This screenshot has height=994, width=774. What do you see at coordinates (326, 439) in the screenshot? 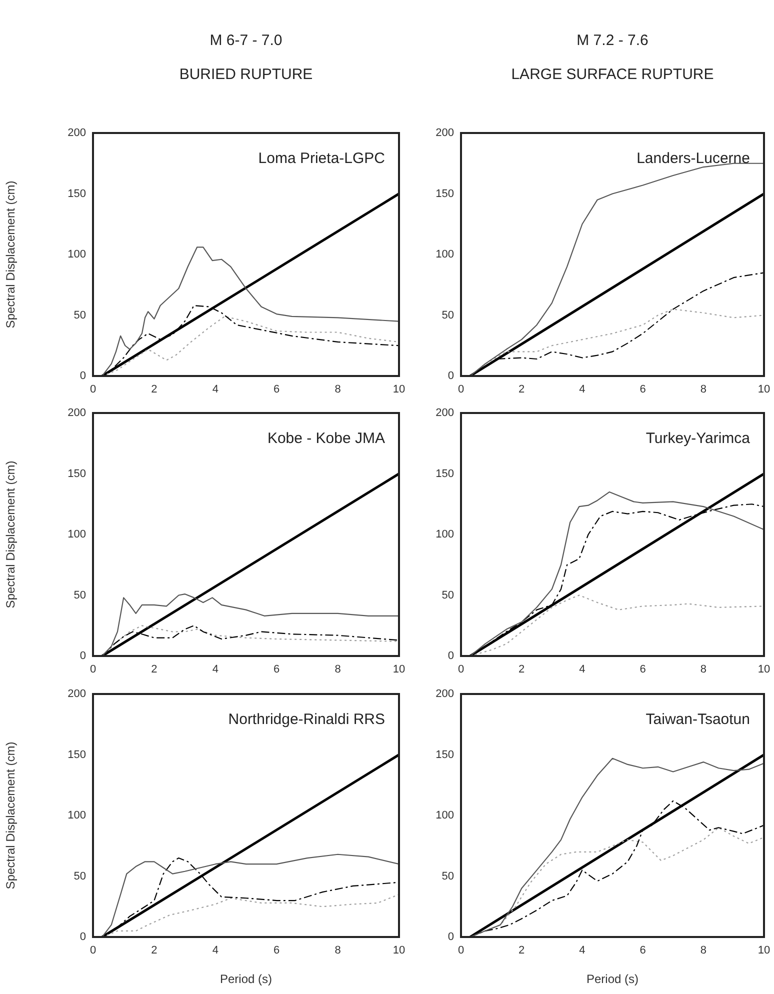
I see `annotation: Kobe - Kobe JMA` at bounding box center [326, 439].